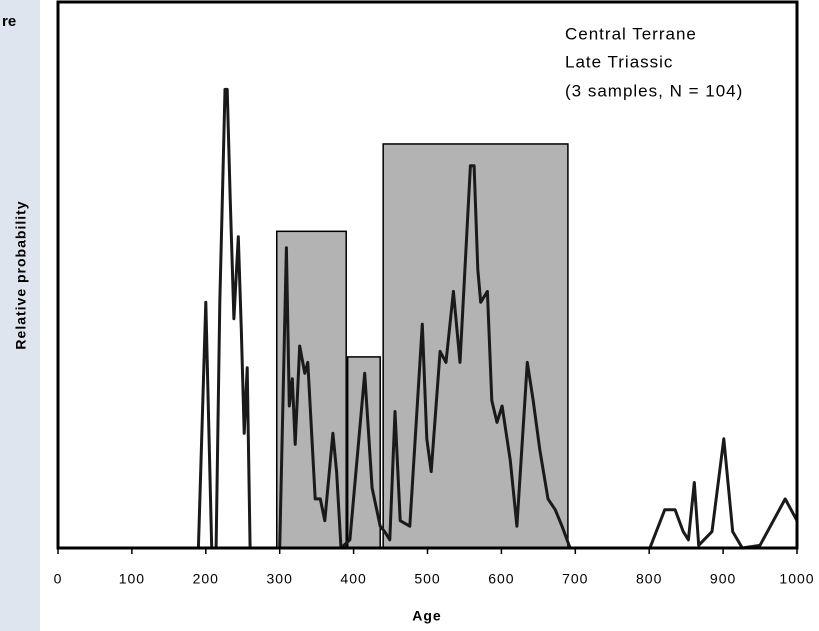 Image resolution: width=819 pixels, height=631 pixels. What do you see at coordinates (280, 579) in the screenshot?
I see `x-tick-label: 300` at bounding box center [280, 579].